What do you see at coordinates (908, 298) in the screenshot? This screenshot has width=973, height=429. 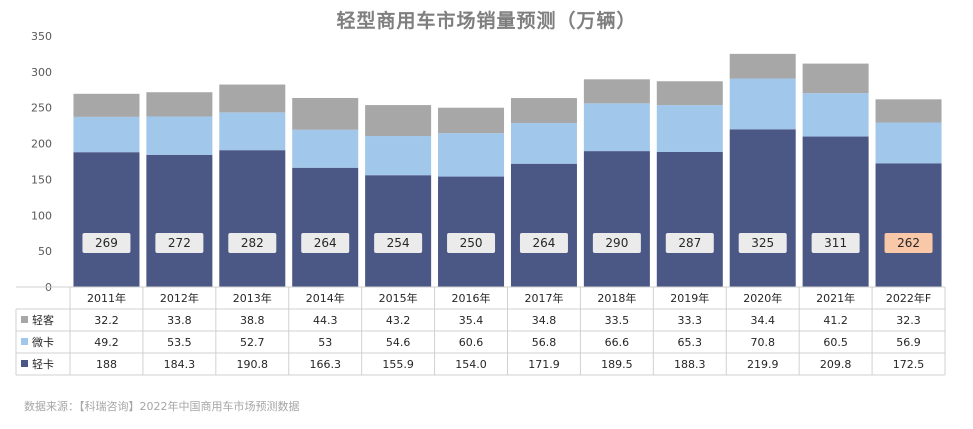 I see `x-tick-label: 2022年F` at bounding box center [908, 298].